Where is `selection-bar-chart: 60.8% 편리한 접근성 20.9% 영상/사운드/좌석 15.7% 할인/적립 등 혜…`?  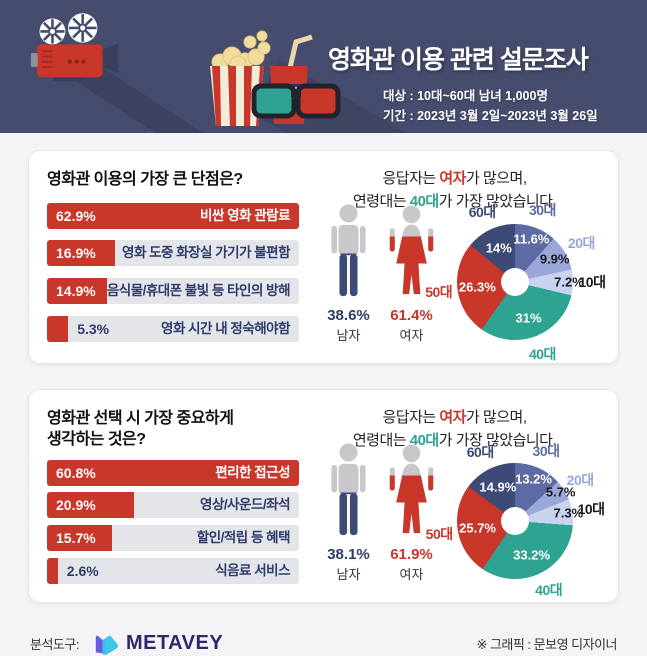 selection-bar-chart: 60.8% 편리한 접근성 20.9% 영상/사운드/좌석 15.7% 할인/적립 등 혜… is located at coordinates (173, 522).